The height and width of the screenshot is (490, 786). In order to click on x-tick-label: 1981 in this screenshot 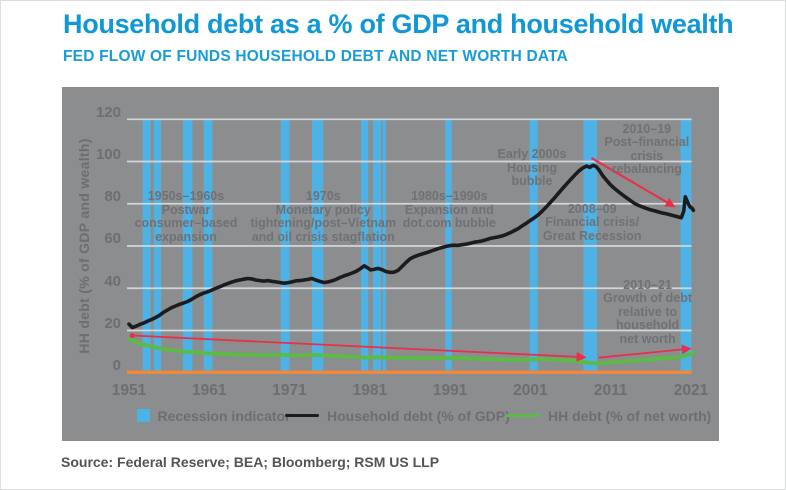, I will do `click(370, 390)`.